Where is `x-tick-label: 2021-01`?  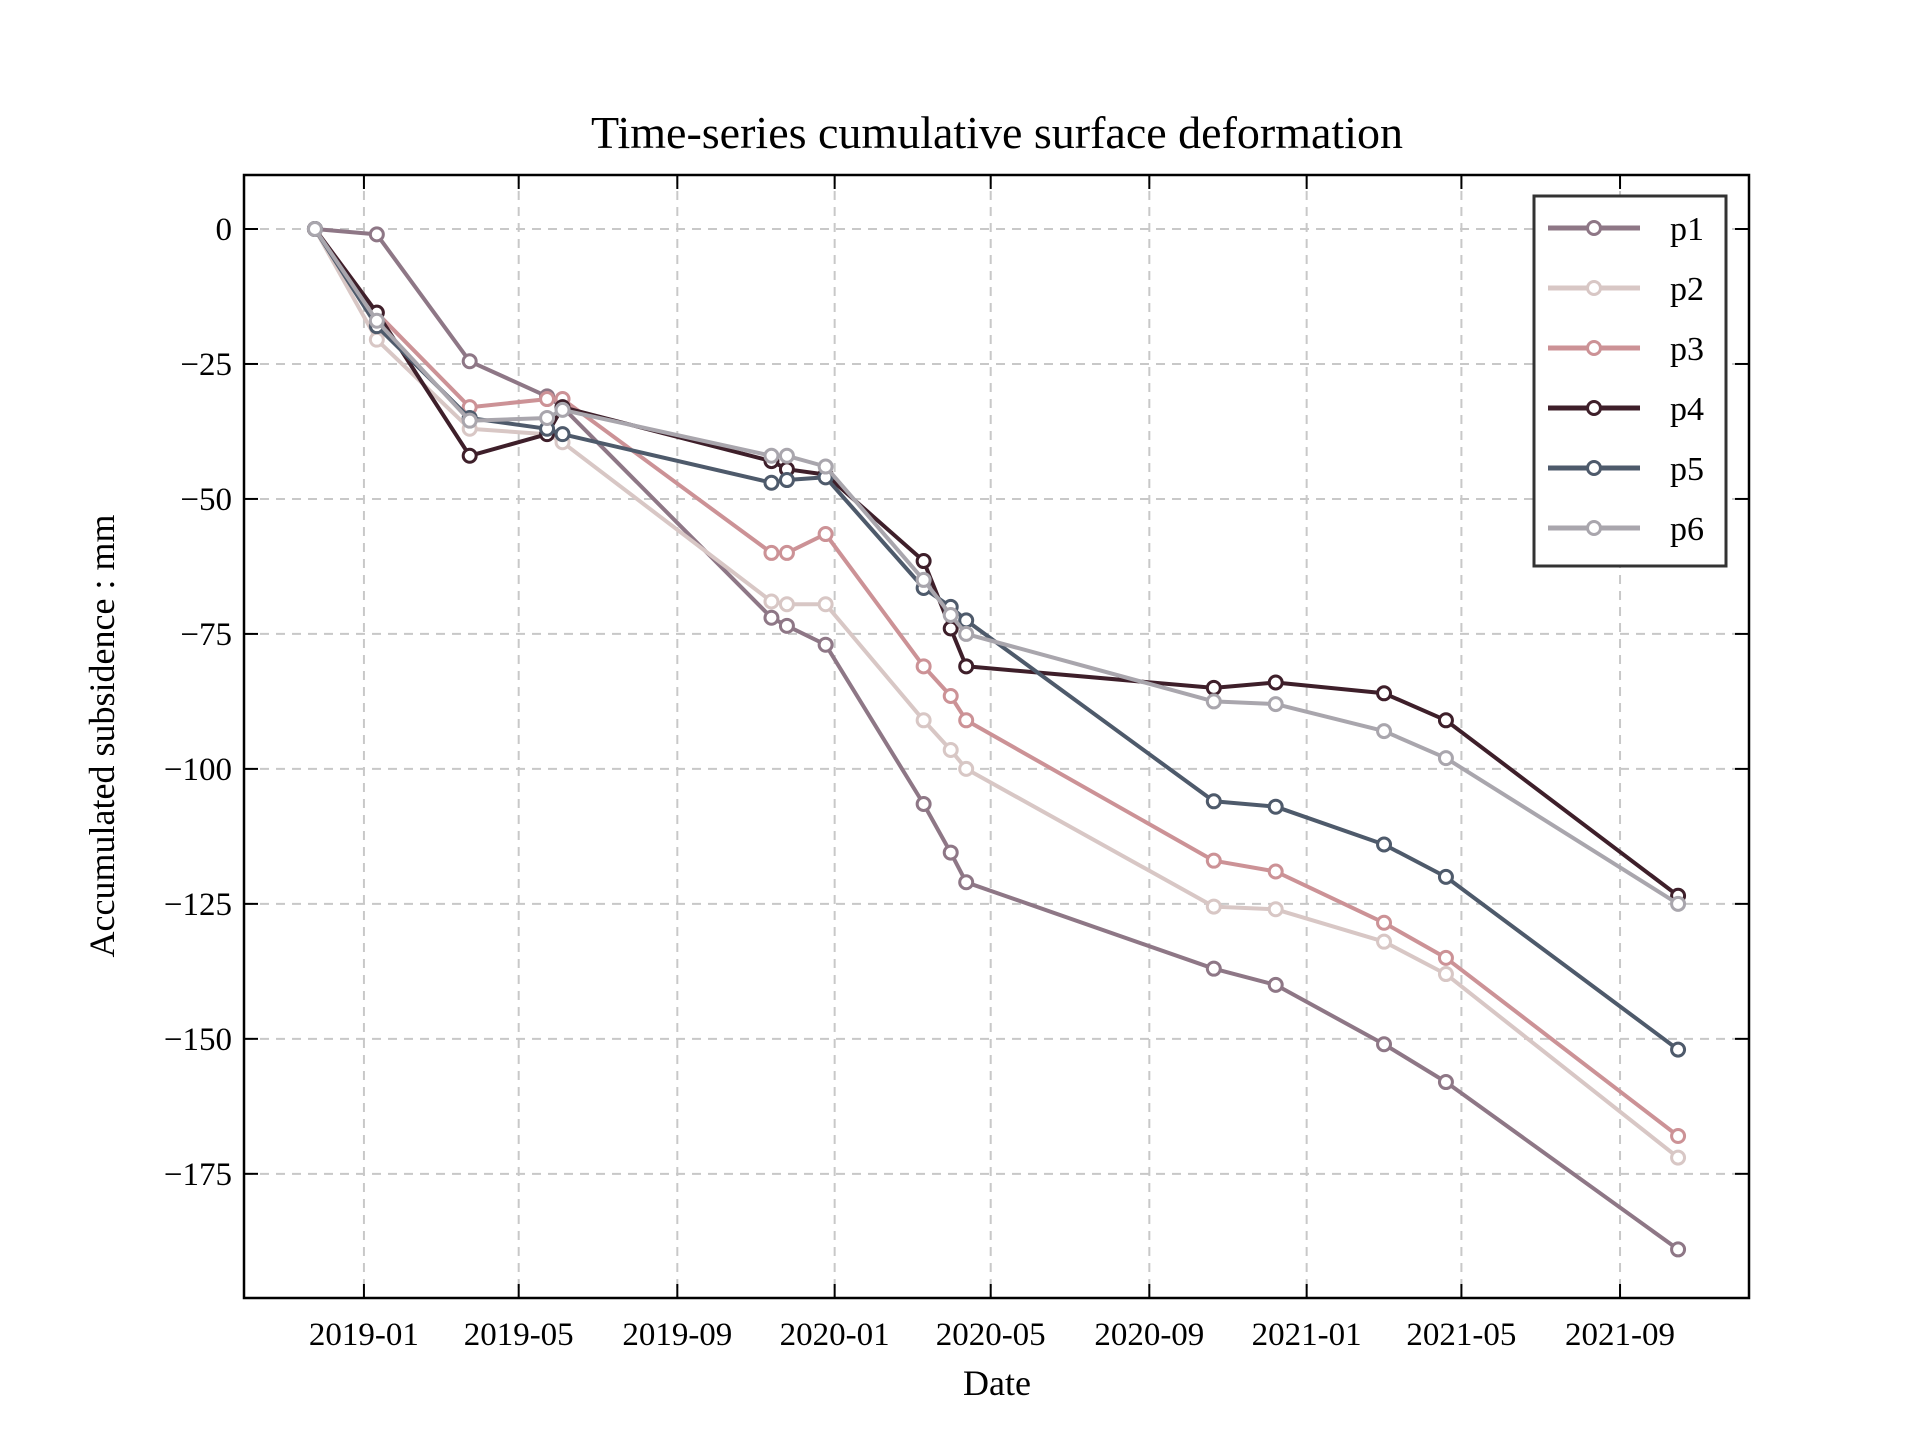 x-tick-label: 2021-01 is located at coordinates (1307, 1335).